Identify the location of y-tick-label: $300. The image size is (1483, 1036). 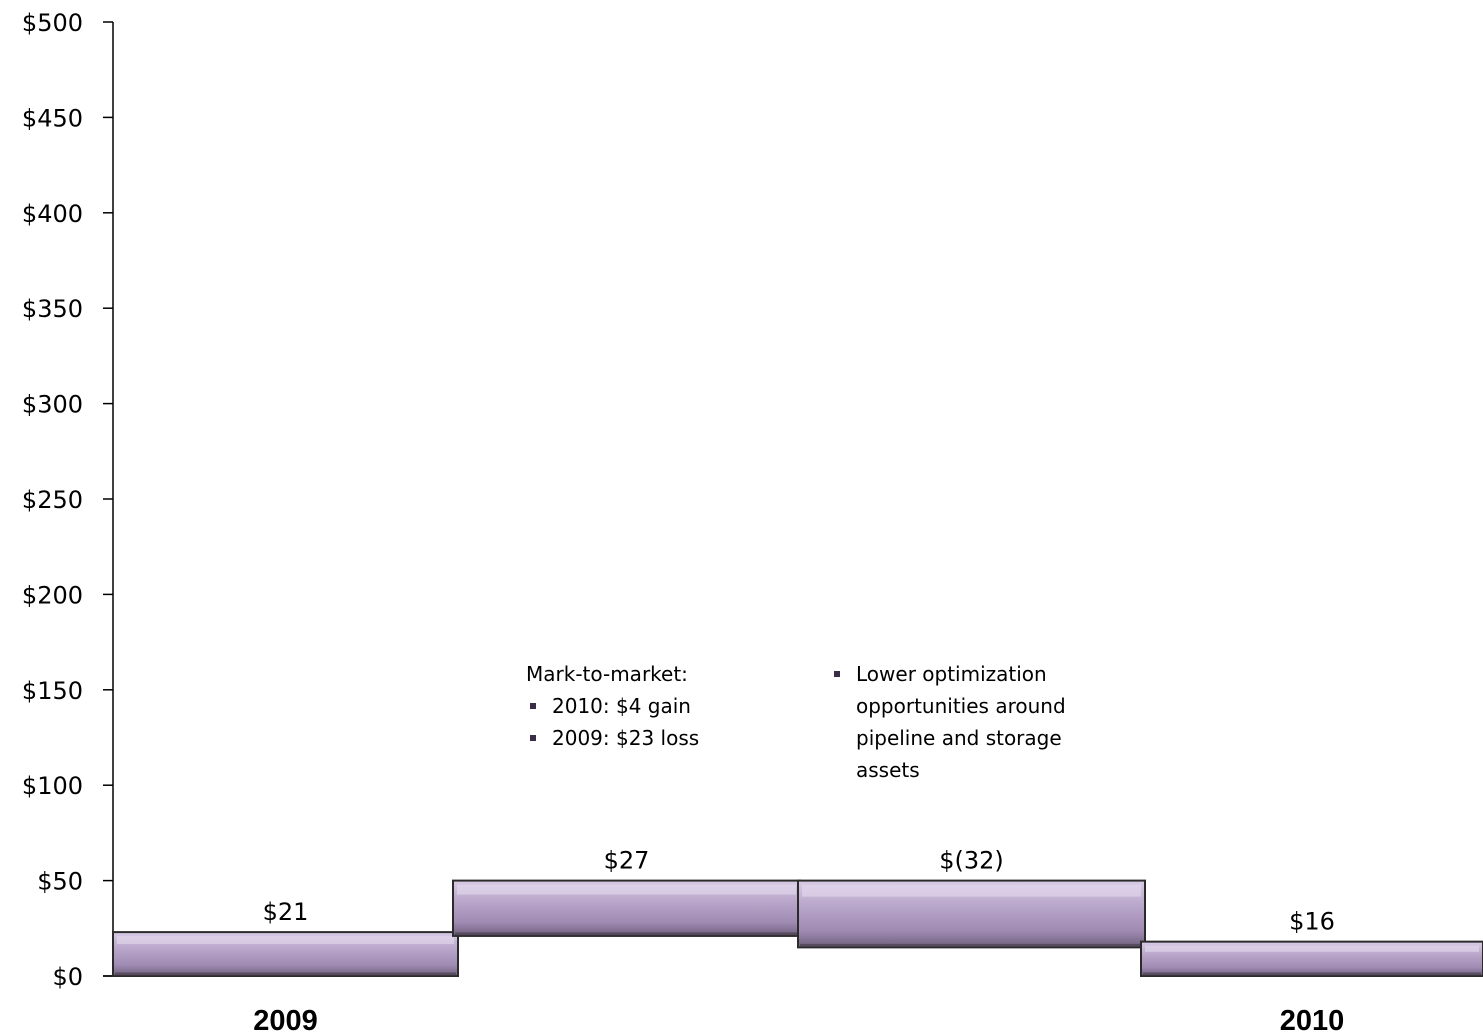
(52, 405).